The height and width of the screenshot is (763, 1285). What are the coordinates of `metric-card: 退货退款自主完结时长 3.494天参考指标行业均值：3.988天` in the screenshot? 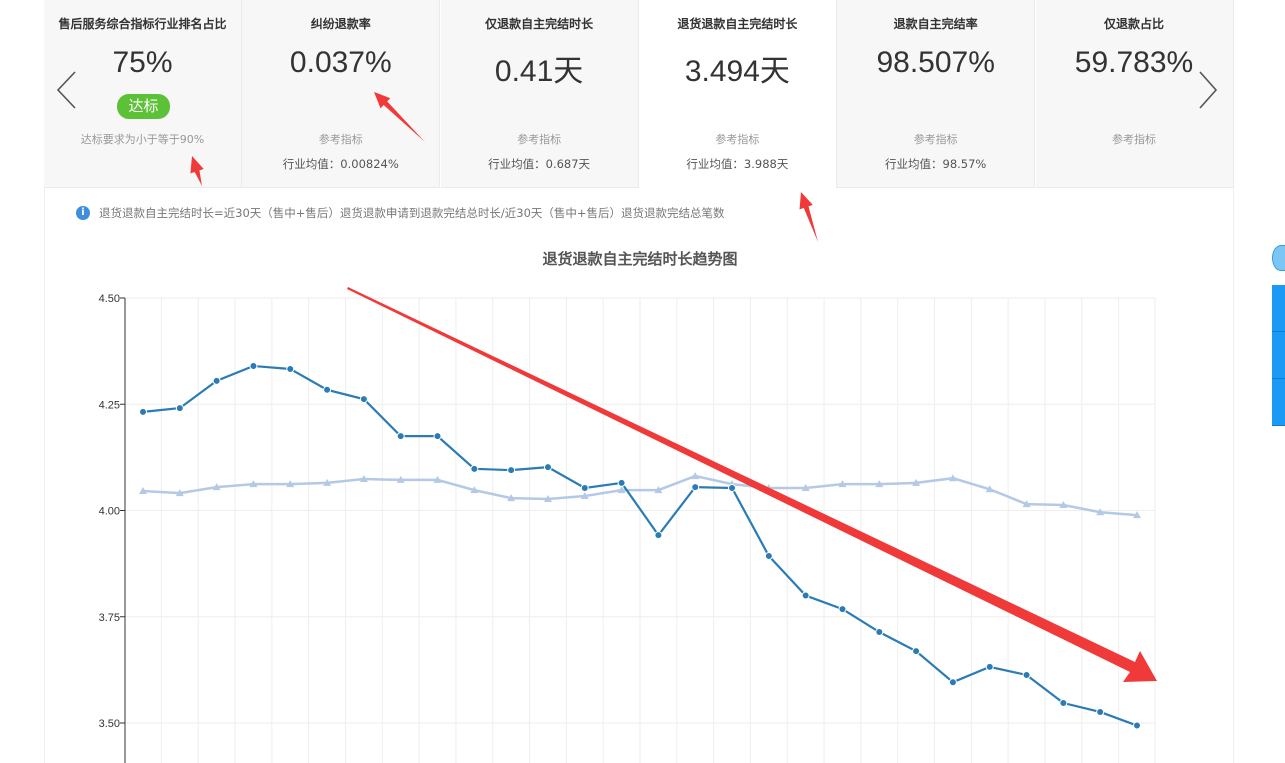 It's located at (737, 94).